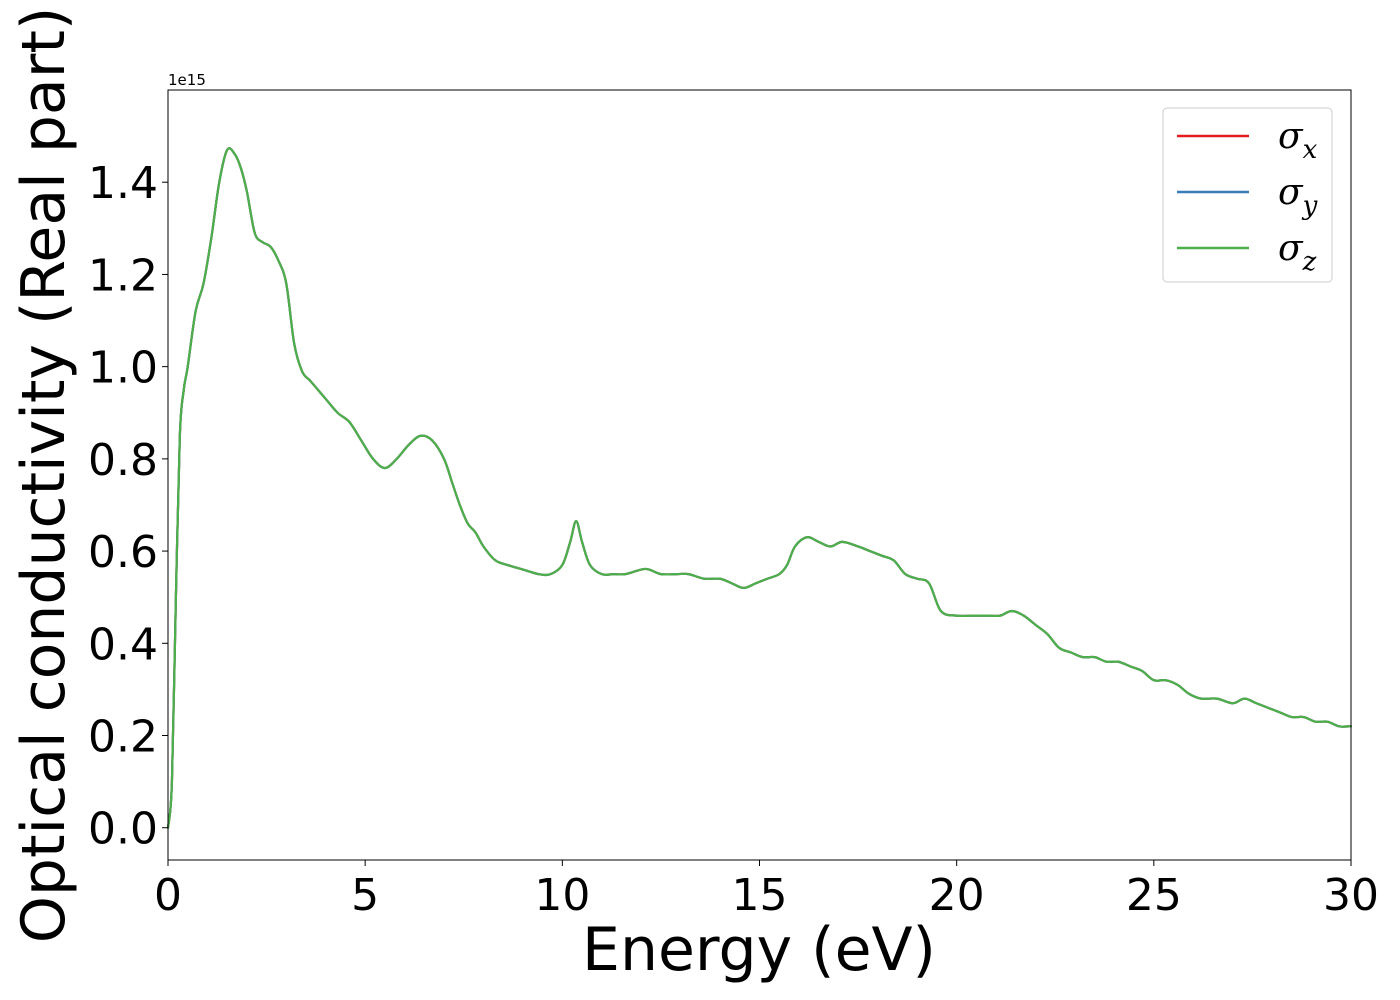 The height and width of the screenshot is (1000, 1400). Describe the element at coordinates (128, 506) in the screenshot. I see `y-axis: 0.0 0.2 0.4 0.6 0.8 1.0 1.2 1.4` at that location.